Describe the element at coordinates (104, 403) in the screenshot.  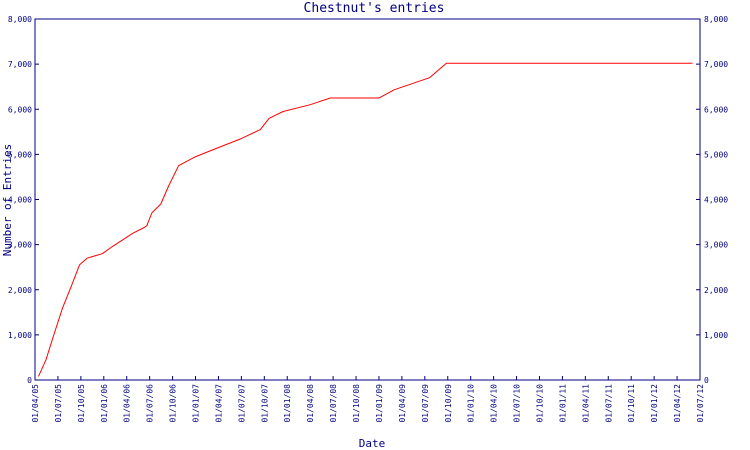
I see `x-tick-label: 01/01/06` at that location.